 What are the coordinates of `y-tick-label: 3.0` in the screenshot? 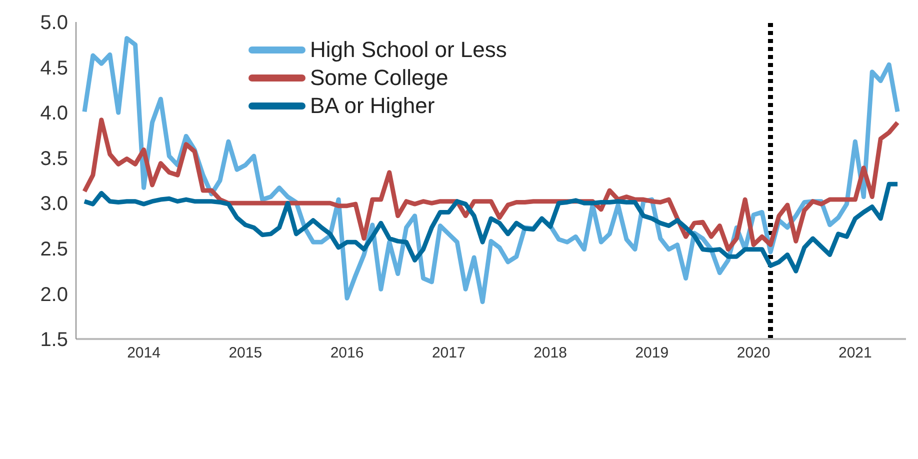 It's located at (54, 204).